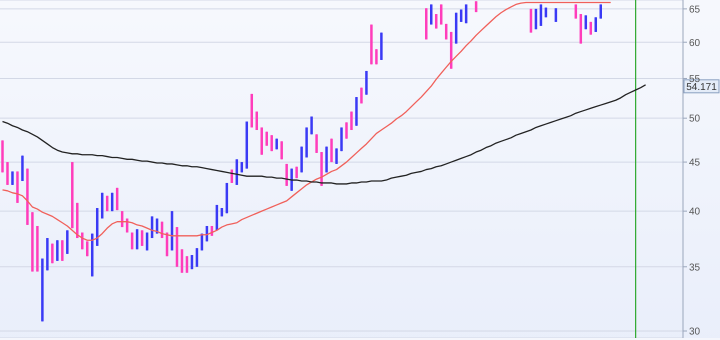 This screenshot has height=340, width=720. I want to click on annotation: 54.171, so click(702, 87).